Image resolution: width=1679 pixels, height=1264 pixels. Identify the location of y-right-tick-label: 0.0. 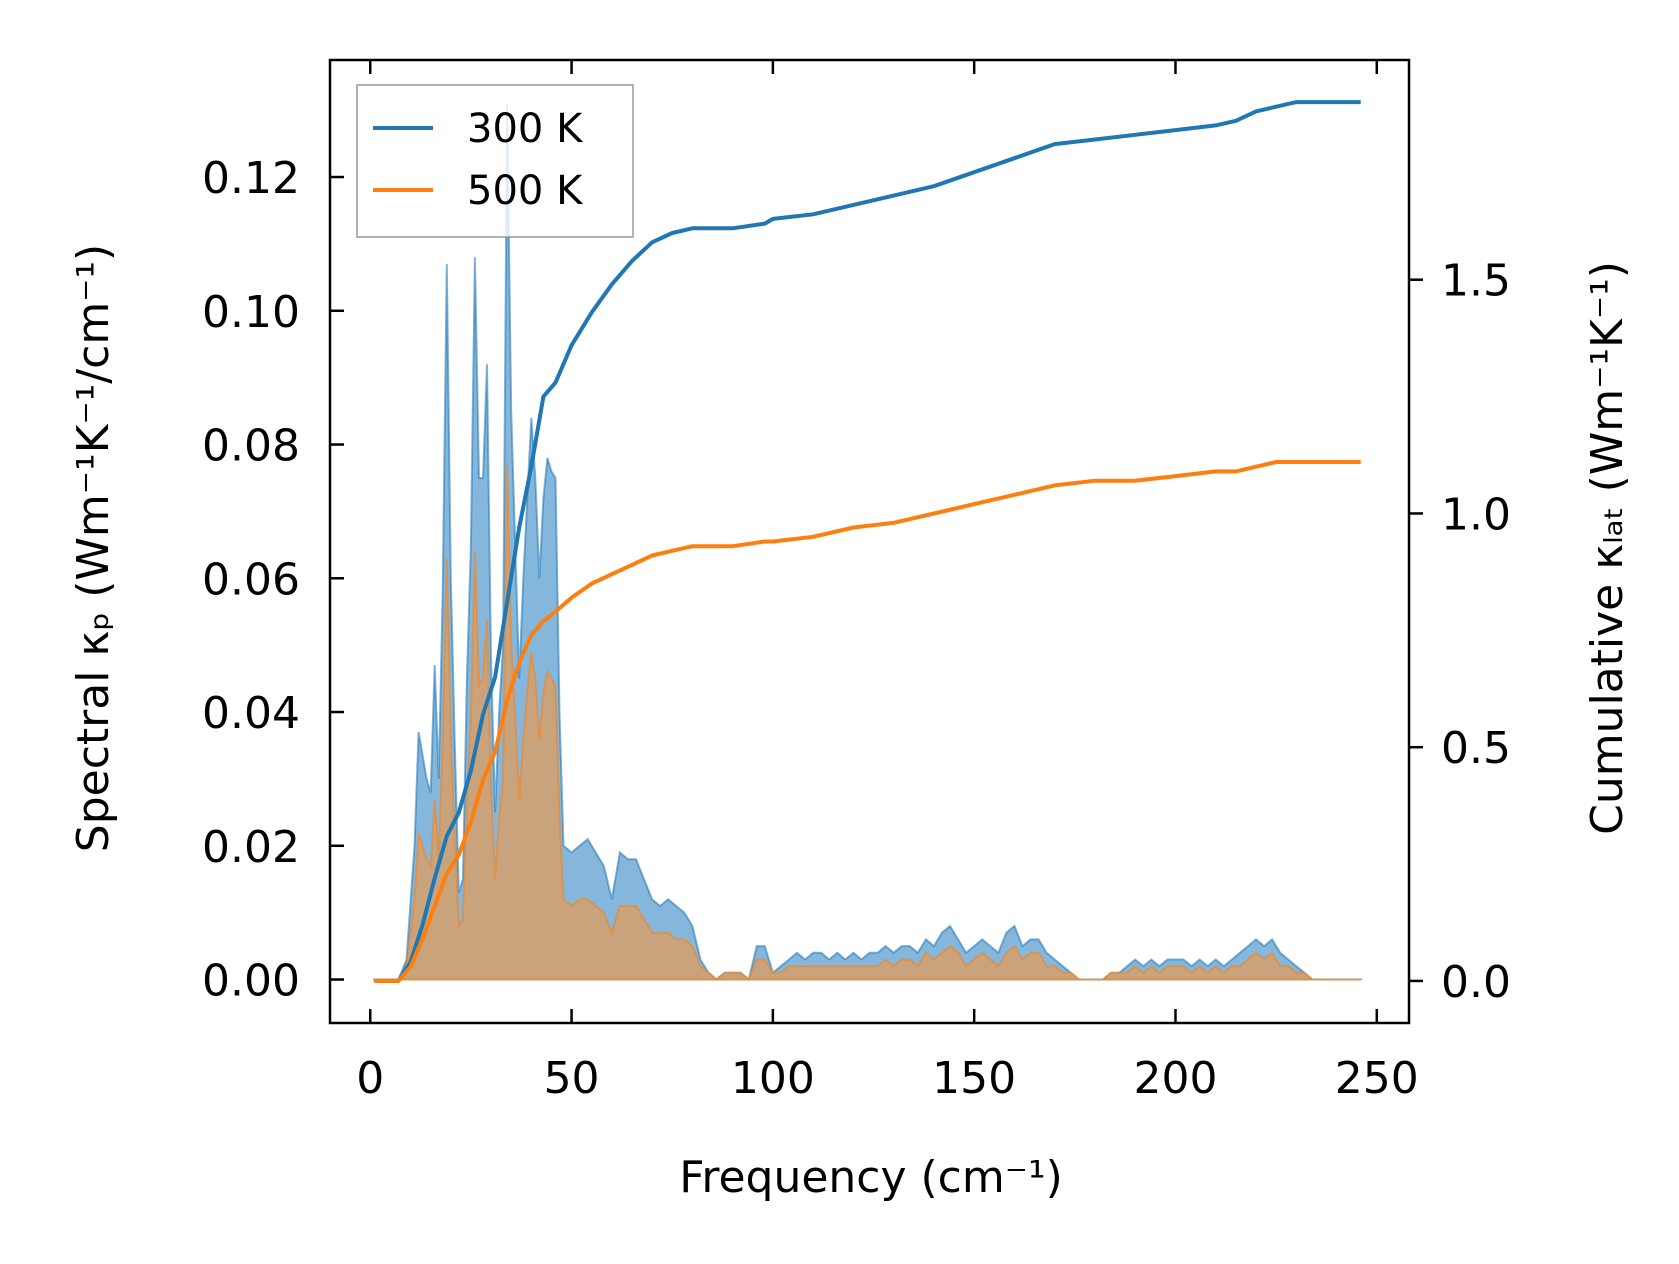
(1476, 982).